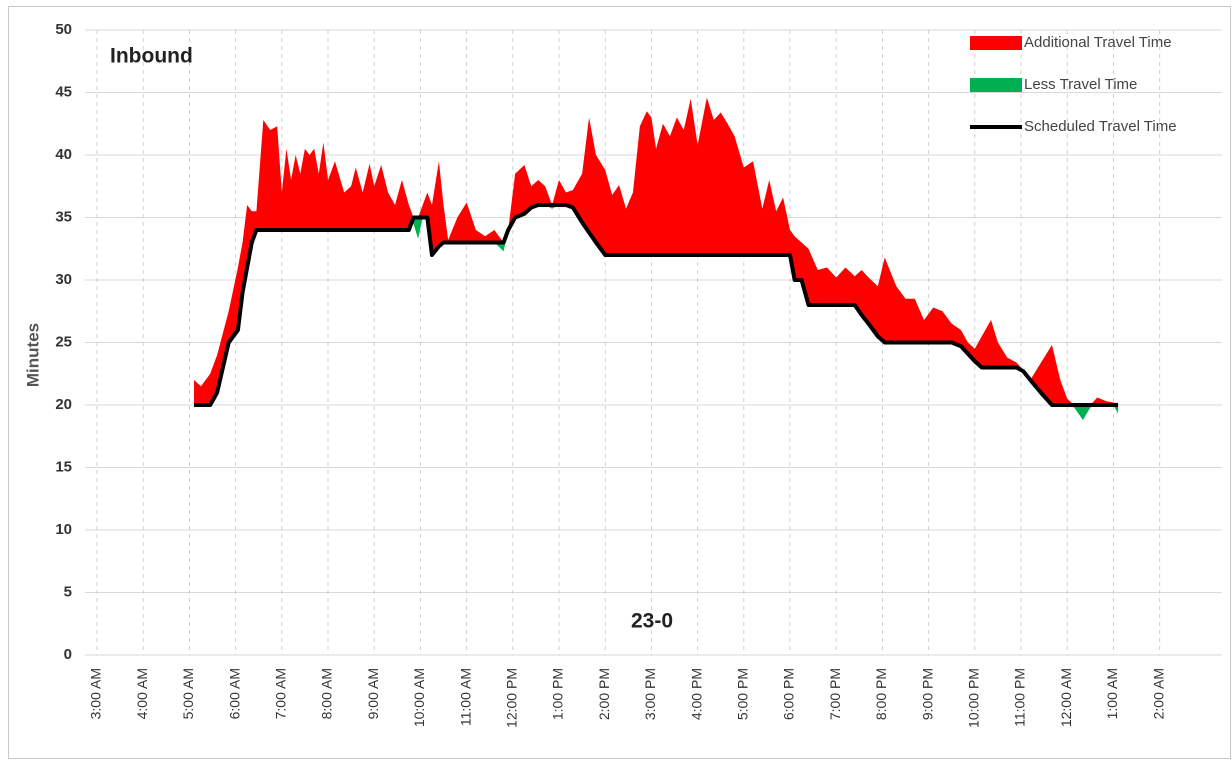  What do you see at coordinates (465, 697) in the screenshot?
I see `x-tick-label: 11:00 AM` at bounding box center [465, 697].